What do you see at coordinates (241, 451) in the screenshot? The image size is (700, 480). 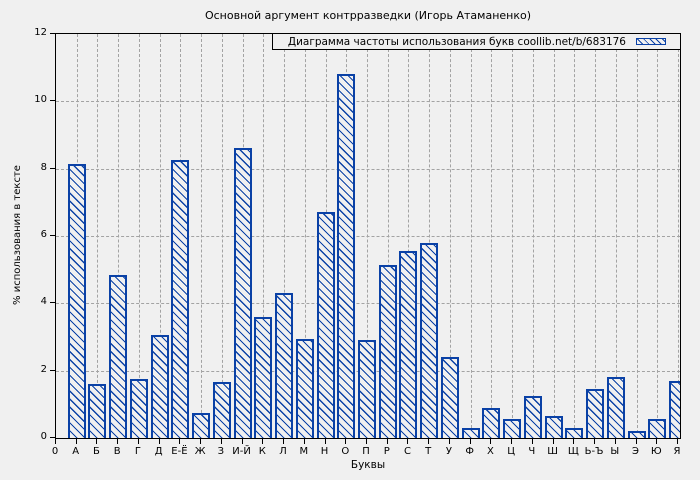 I see `x-tick-label: И-Й` at bounding box center [241, 451].